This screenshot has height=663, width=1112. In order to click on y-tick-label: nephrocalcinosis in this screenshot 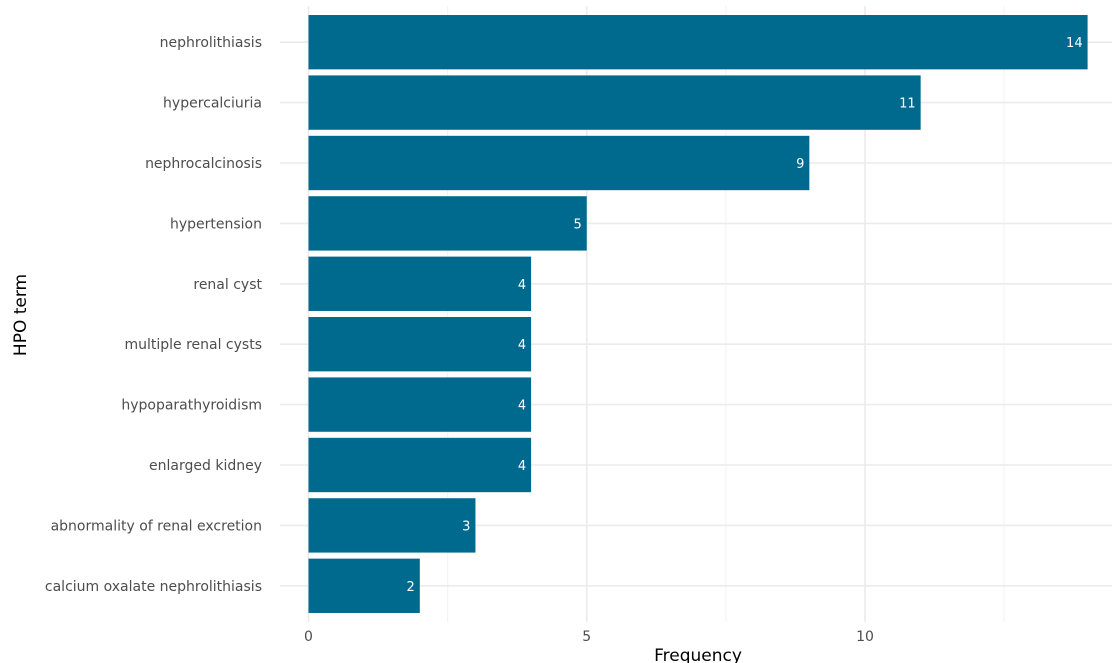, I will do `click(203, 164)`.